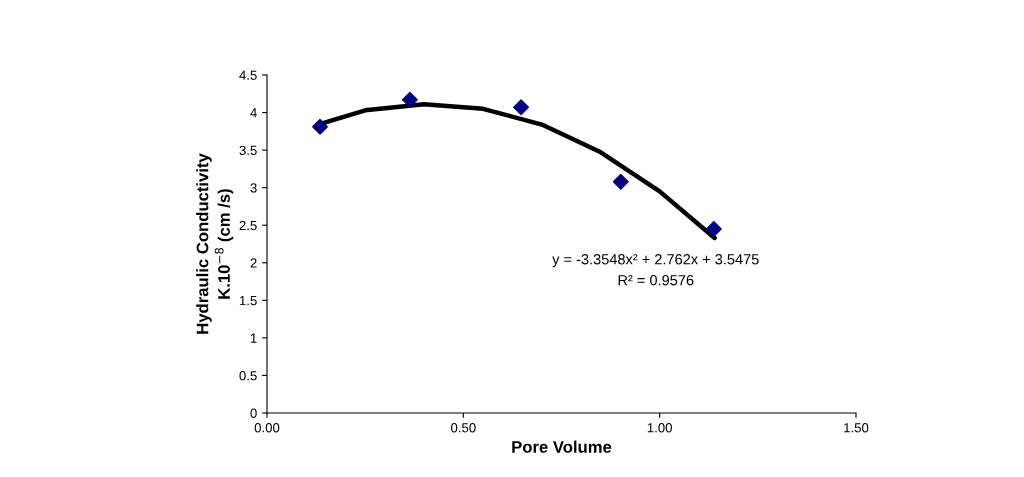  What do you see at coordinates (856, 428) in the screenshot?
I see `x-tick-label: 1.50` at bounding box center [856, 428].